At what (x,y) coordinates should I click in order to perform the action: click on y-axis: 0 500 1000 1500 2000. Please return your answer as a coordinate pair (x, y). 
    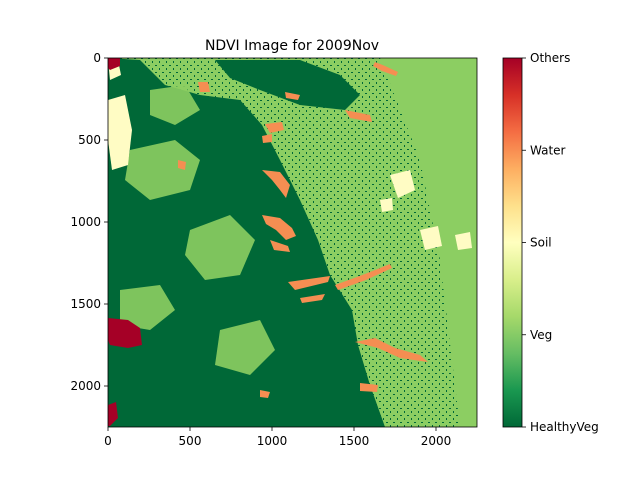
    Looking at the image, I should click on (89, 222).